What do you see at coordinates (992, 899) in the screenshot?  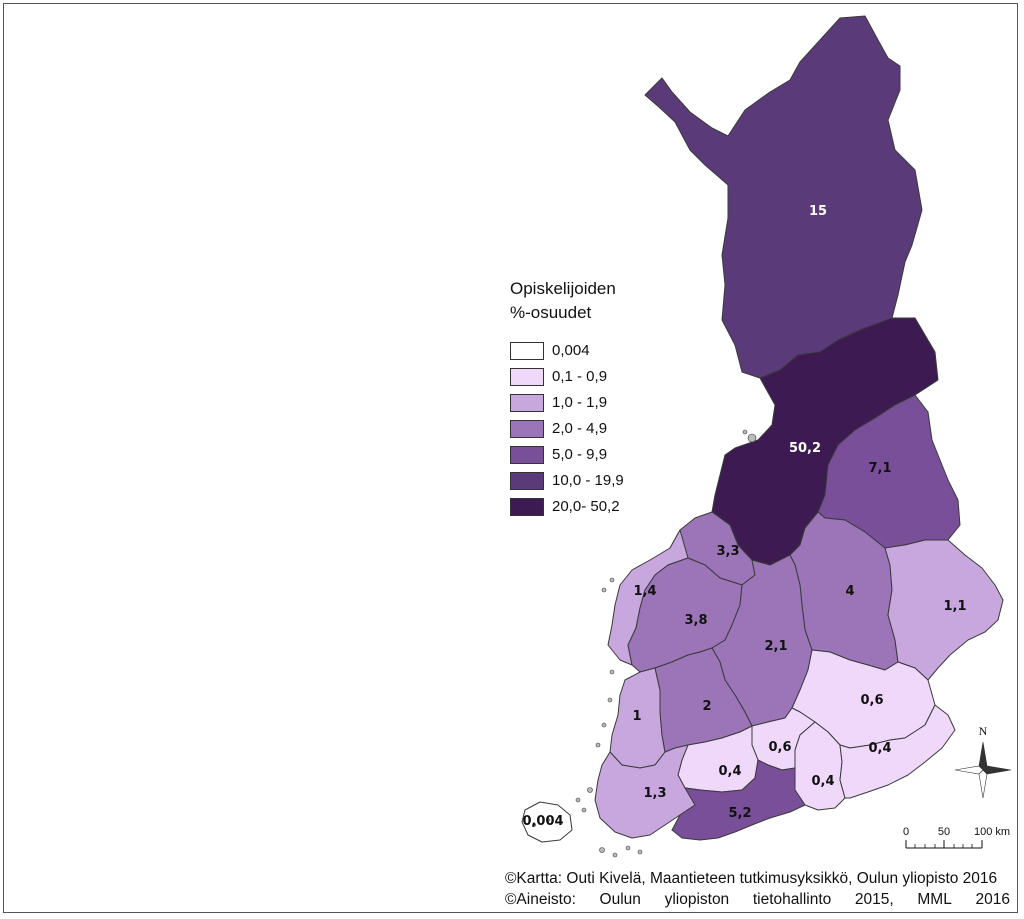 I see `credit-data-part: 2016` at bounding box center [992, 899].